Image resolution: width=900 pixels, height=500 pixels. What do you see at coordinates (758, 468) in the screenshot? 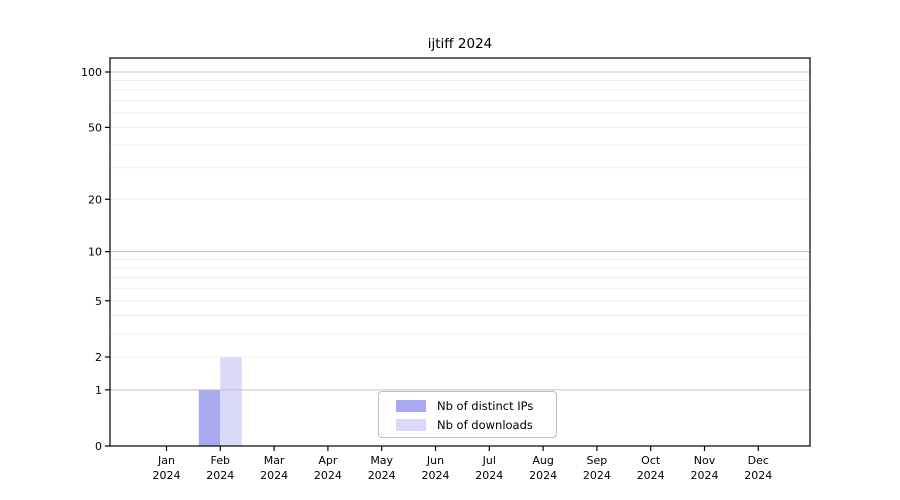
I see `x-tick-label: Dec 2024` at bounding box center [758, 468].